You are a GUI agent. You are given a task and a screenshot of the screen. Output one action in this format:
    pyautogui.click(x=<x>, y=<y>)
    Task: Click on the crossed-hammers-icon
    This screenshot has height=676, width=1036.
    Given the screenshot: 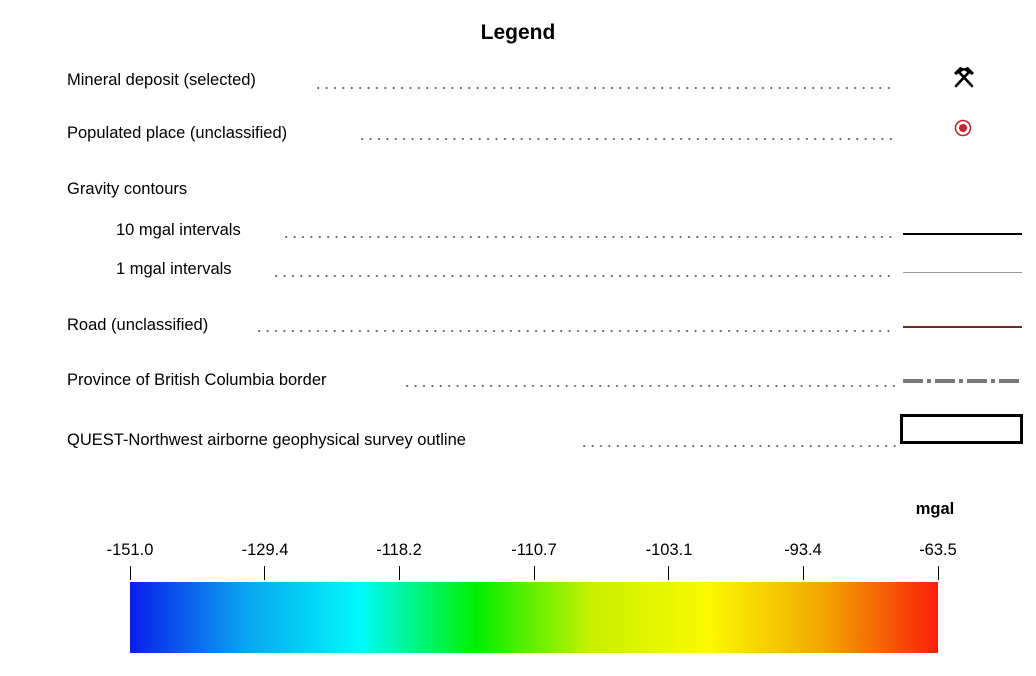 What is the action you would take?
    pyautogui.click(x=964, y=77)
    